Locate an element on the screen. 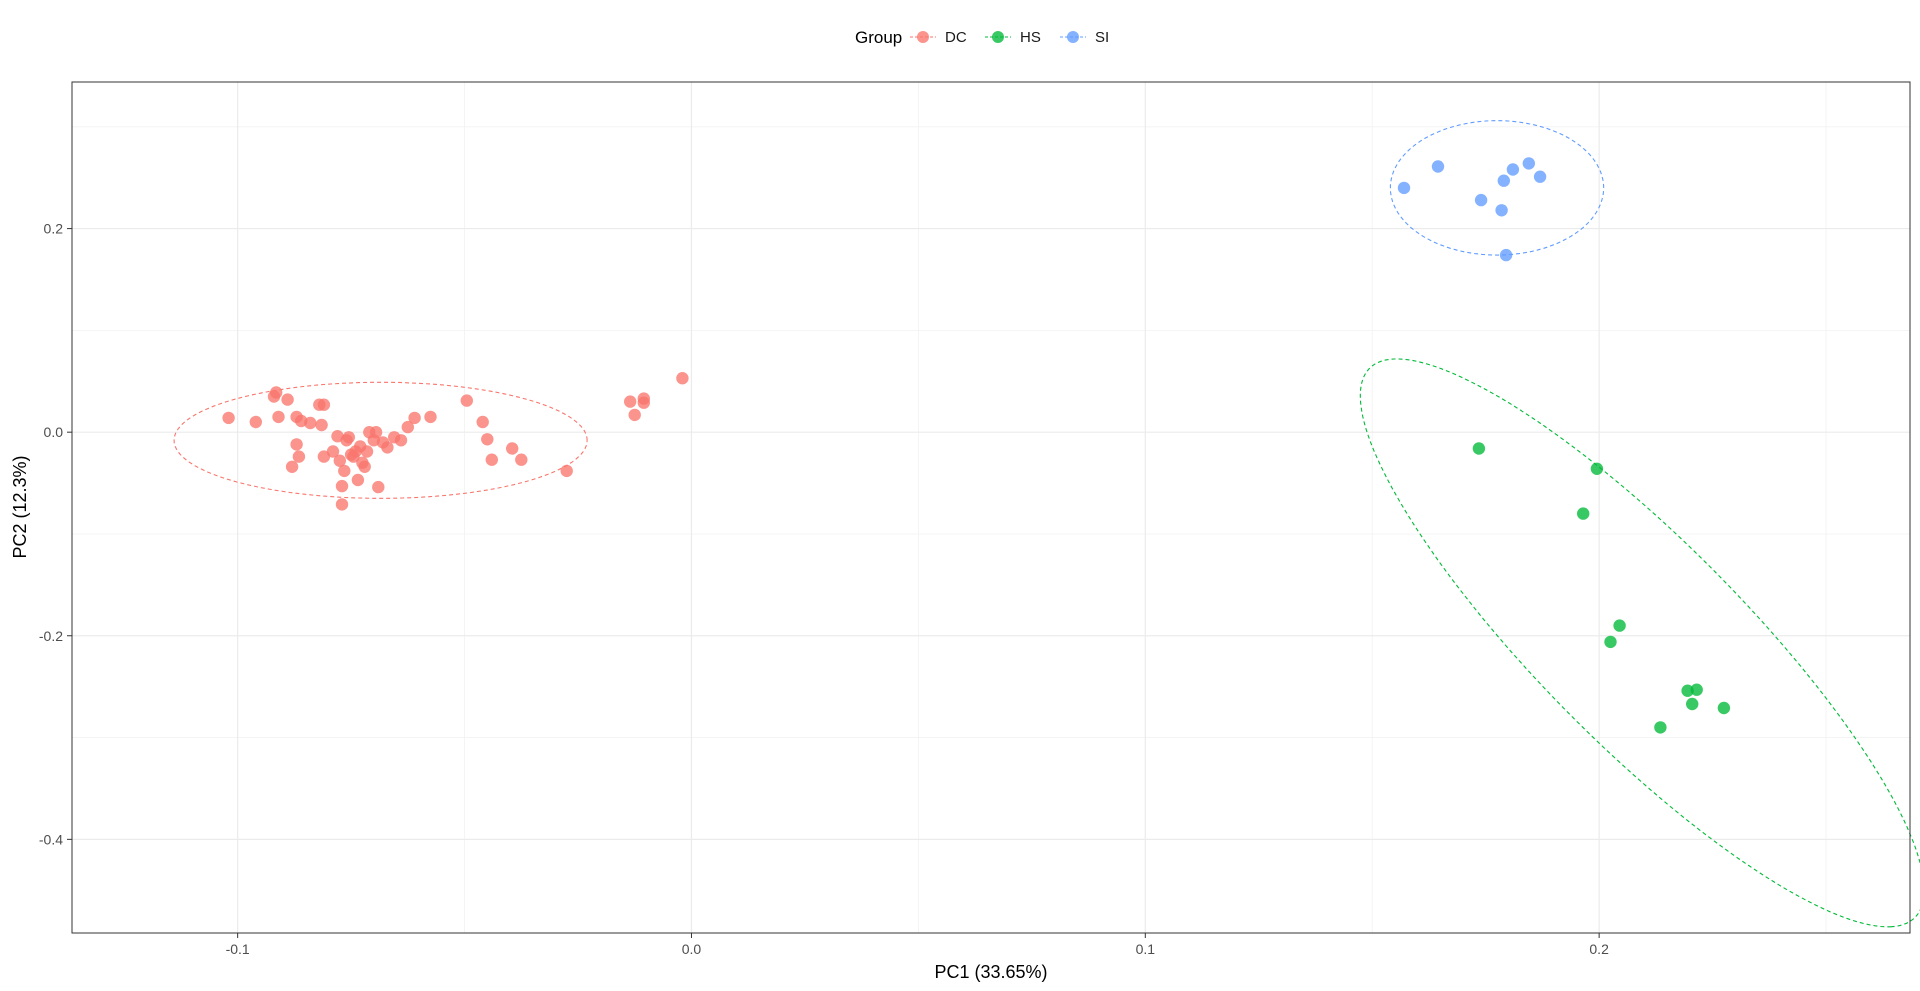  ellipse-dc is located at coordinates (380, 440).